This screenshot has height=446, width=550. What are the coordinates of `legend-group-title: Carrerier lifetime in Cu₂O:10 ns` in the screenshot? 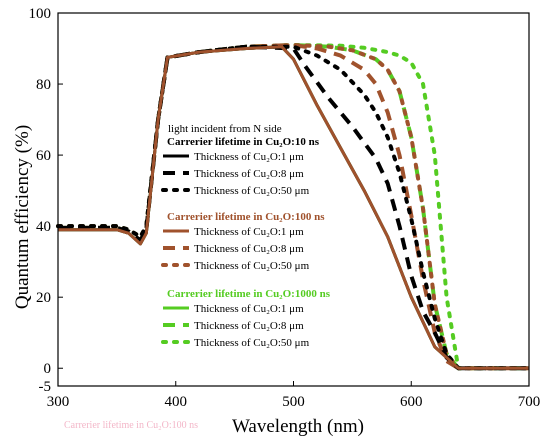 It's located at (243, 142).